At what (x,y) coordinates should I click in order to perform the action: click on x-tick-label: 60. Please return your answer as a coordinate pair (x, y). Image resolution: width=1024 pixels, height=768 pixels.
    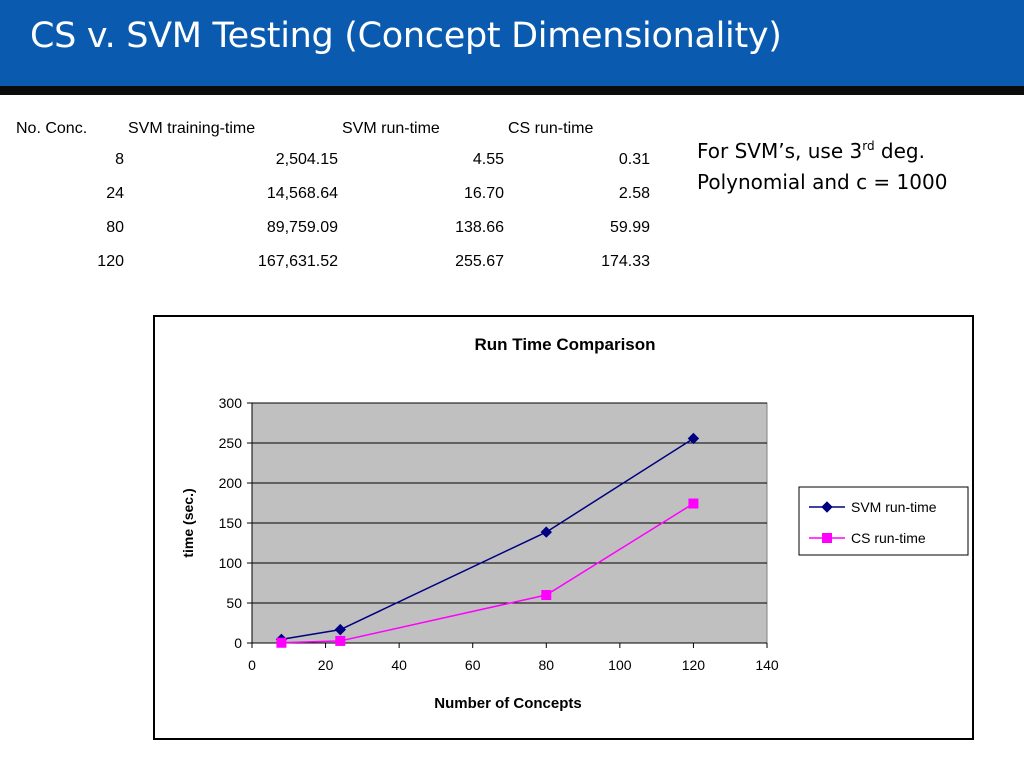
    Looking at the image, I should click on (473, 665).